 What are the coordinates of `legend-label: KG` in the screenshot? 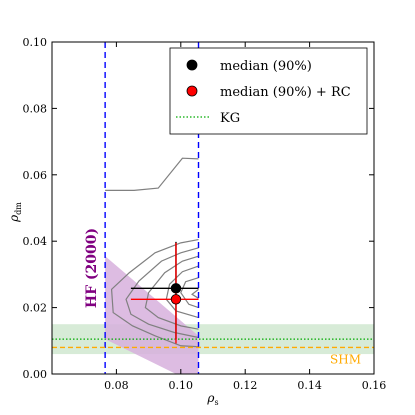 It's located at (230, 118).